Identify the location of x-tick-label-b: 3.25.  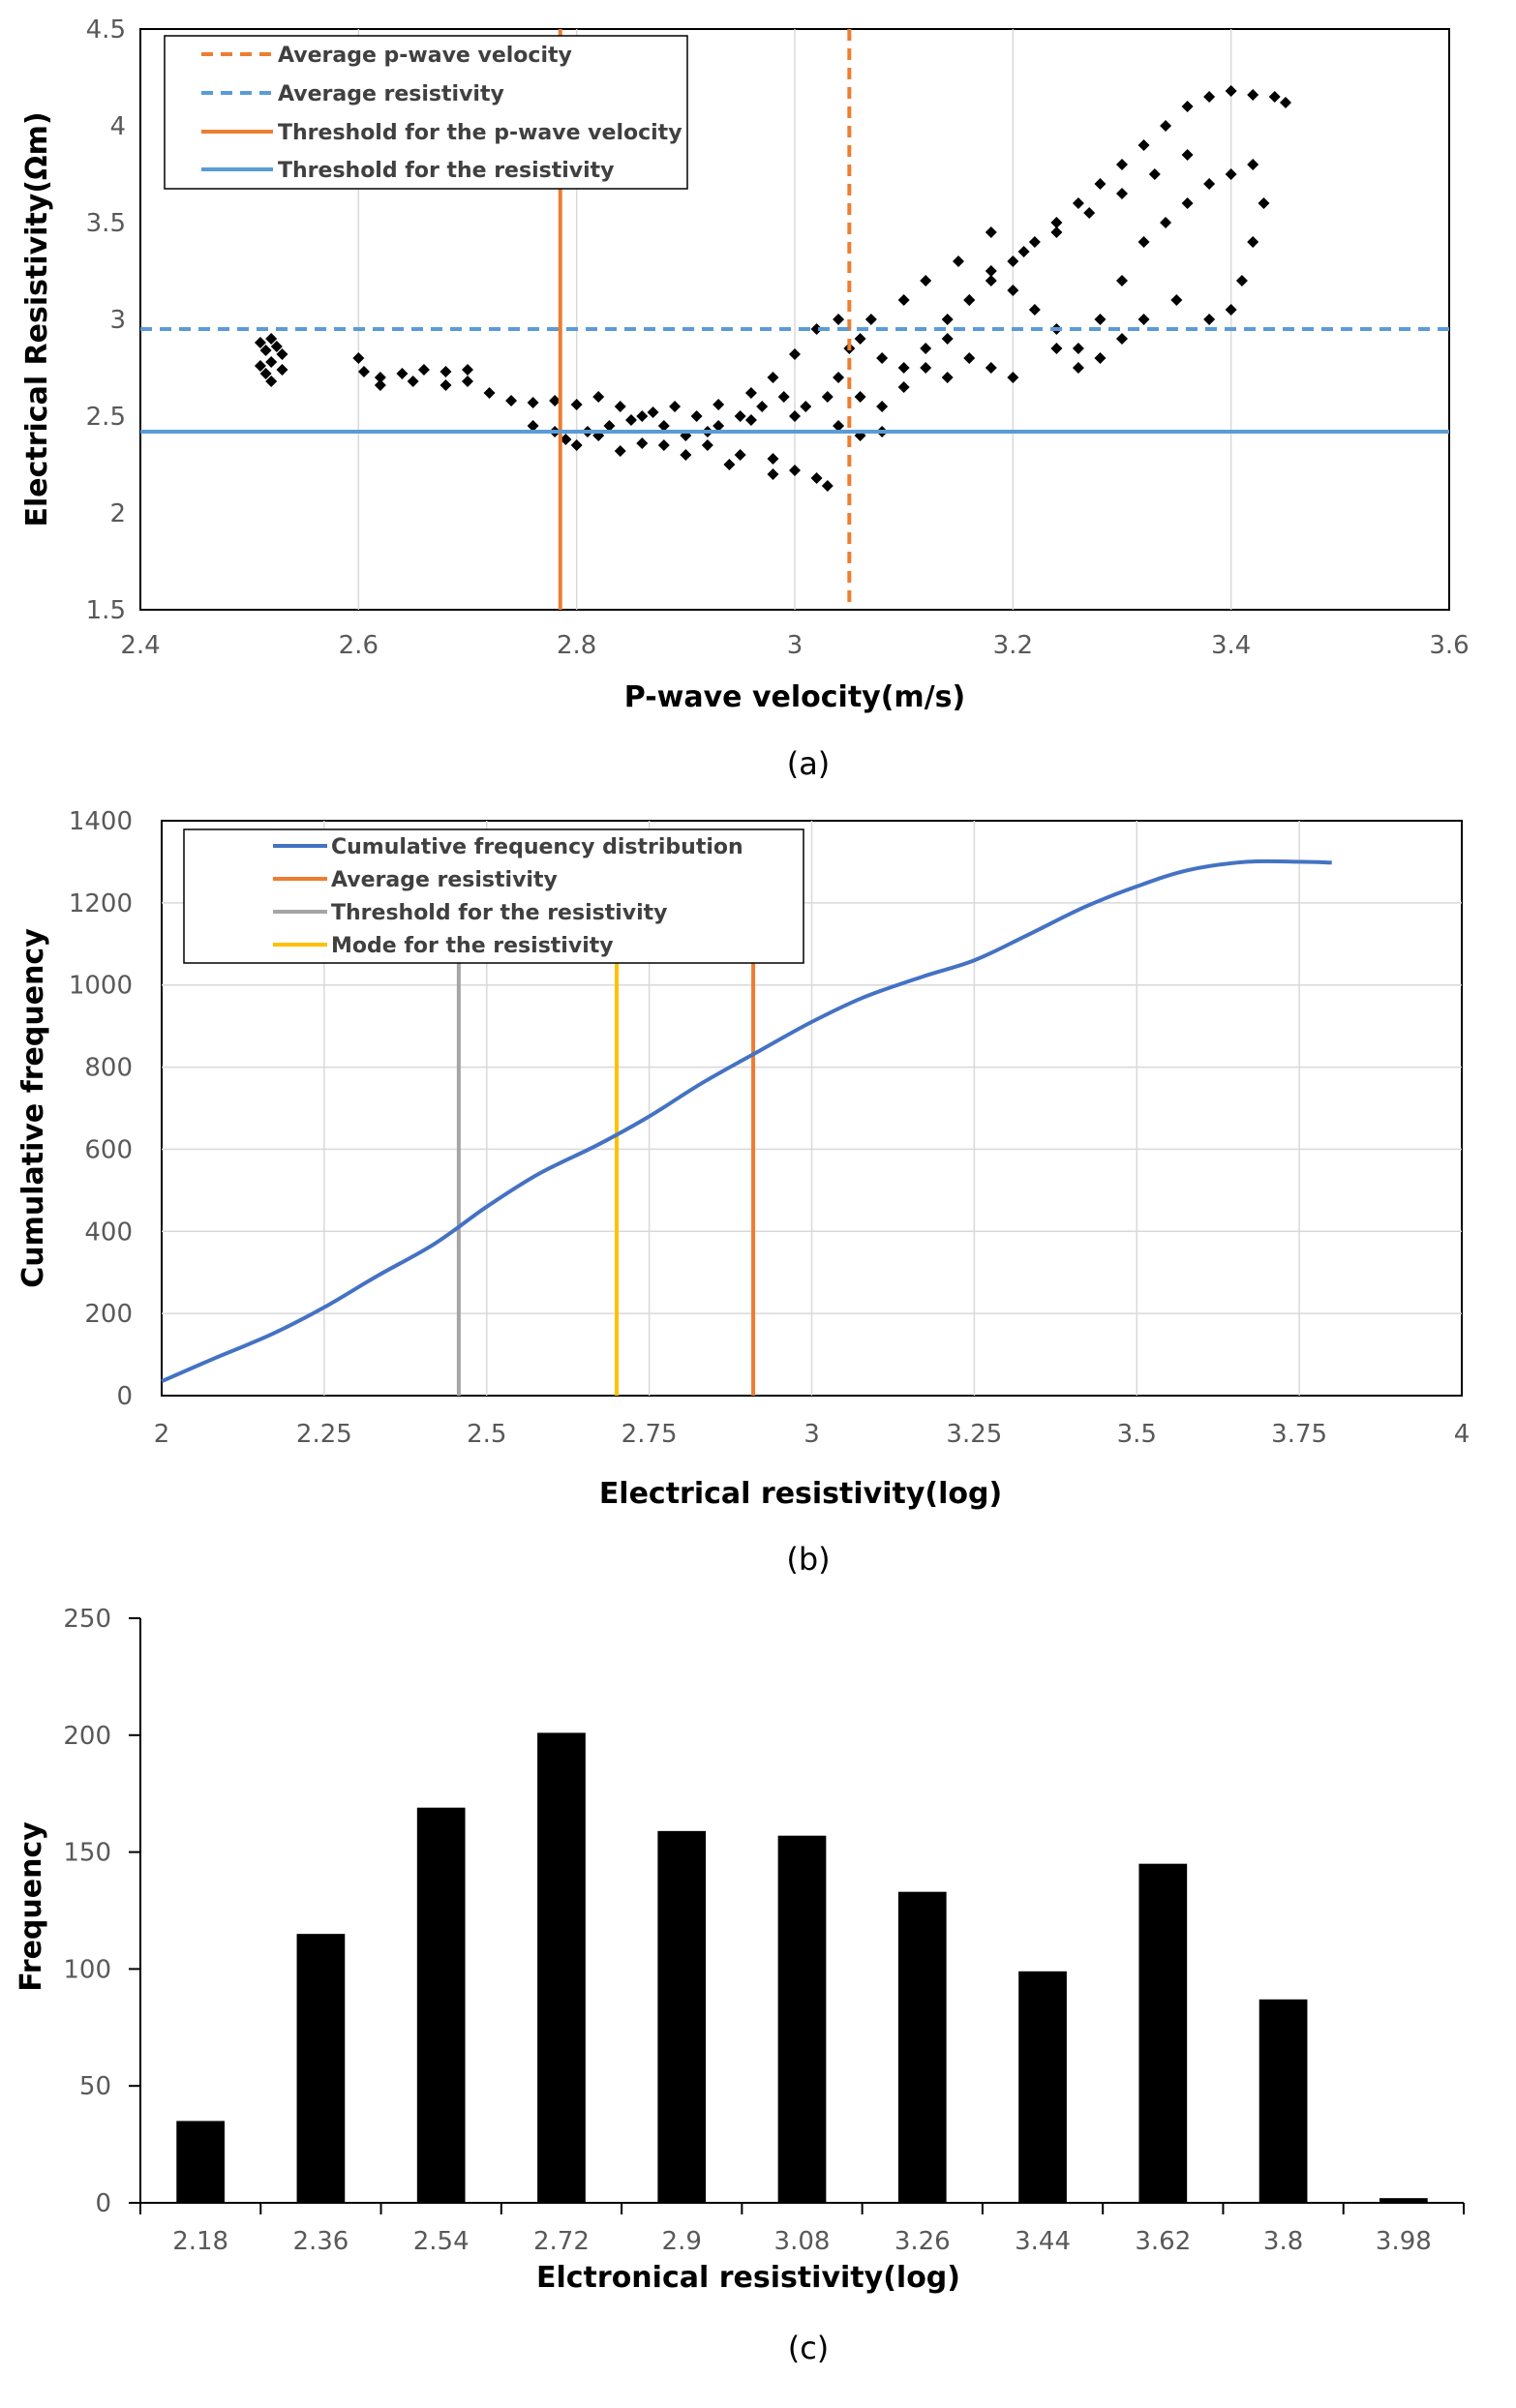
(974, 1434).